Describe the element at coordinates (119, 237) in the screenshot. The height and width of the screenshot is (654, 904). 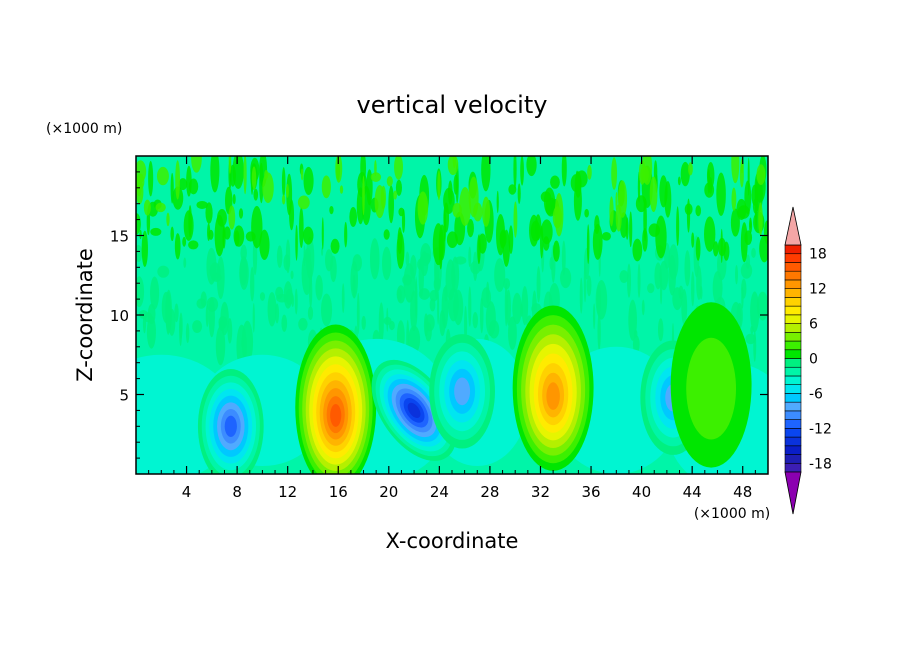
I see `y-tick-label: 15` at that location.